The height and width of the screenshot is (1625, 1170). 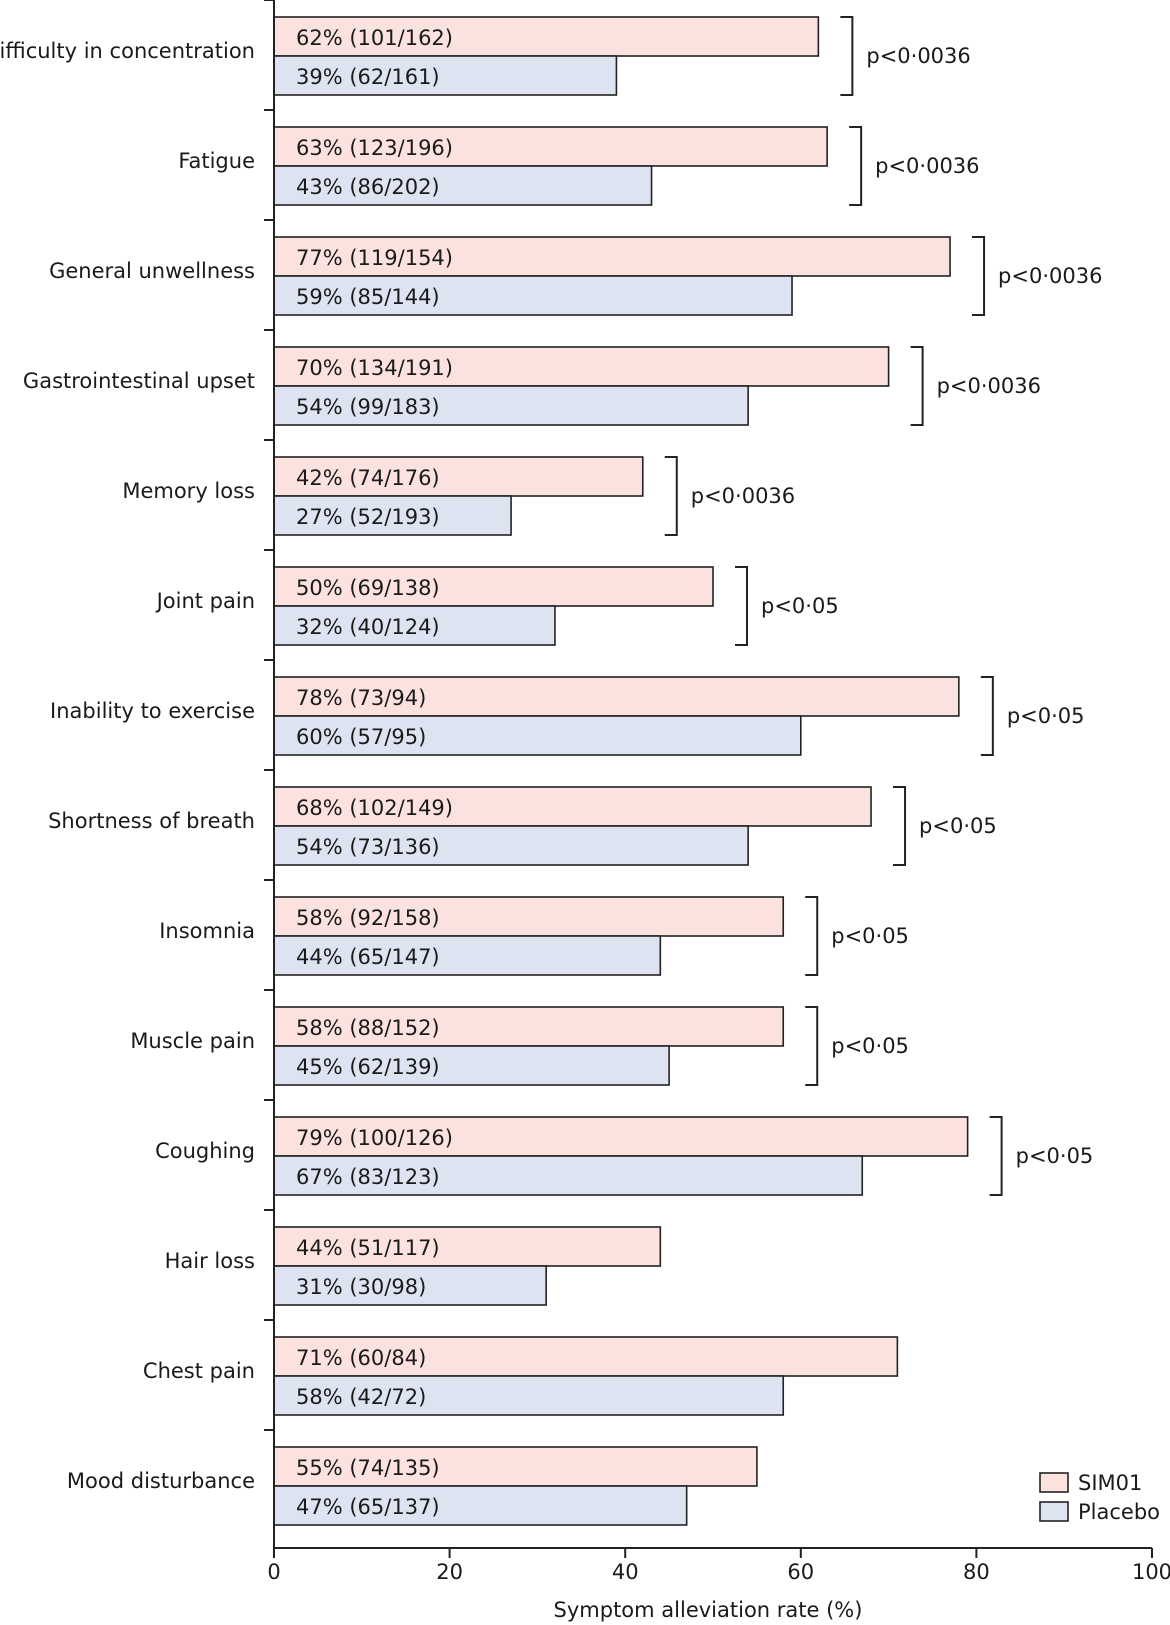 What do you see at coordinates (205, 1151) in the screenshot?
I see `category-label: Coughing` at bounding box center [205, 1151].